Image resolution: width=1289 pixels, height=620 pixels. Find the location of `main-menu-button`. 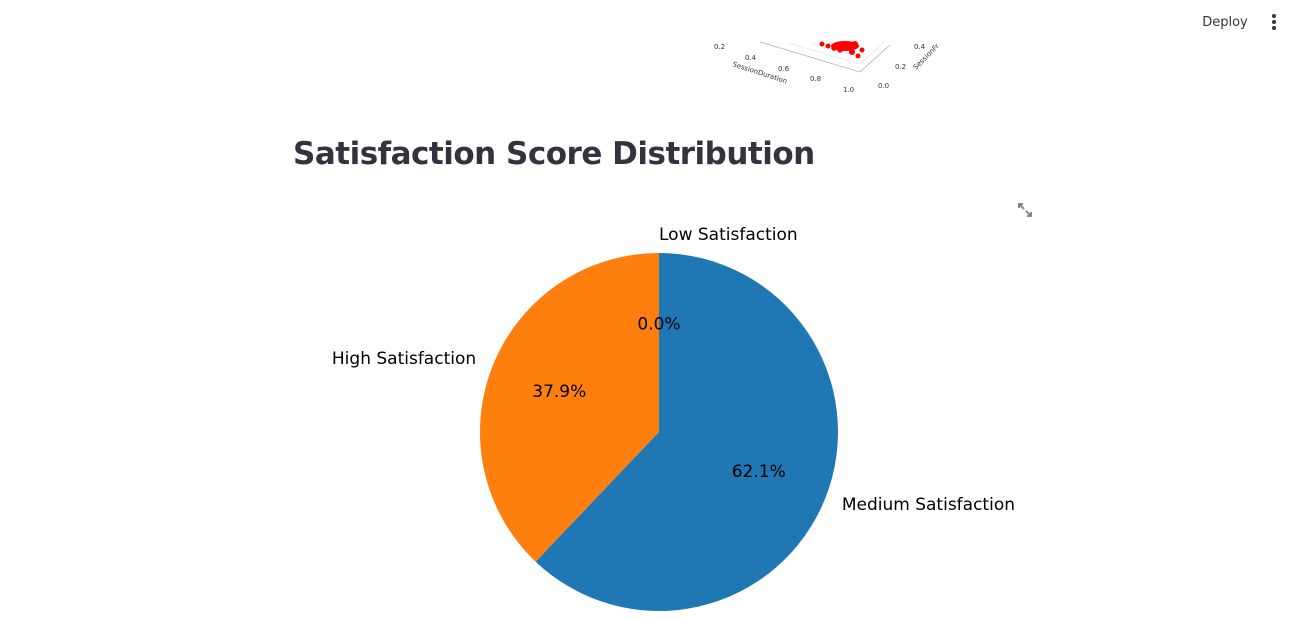

main-menu-button is located at coordinates (1274, 22).